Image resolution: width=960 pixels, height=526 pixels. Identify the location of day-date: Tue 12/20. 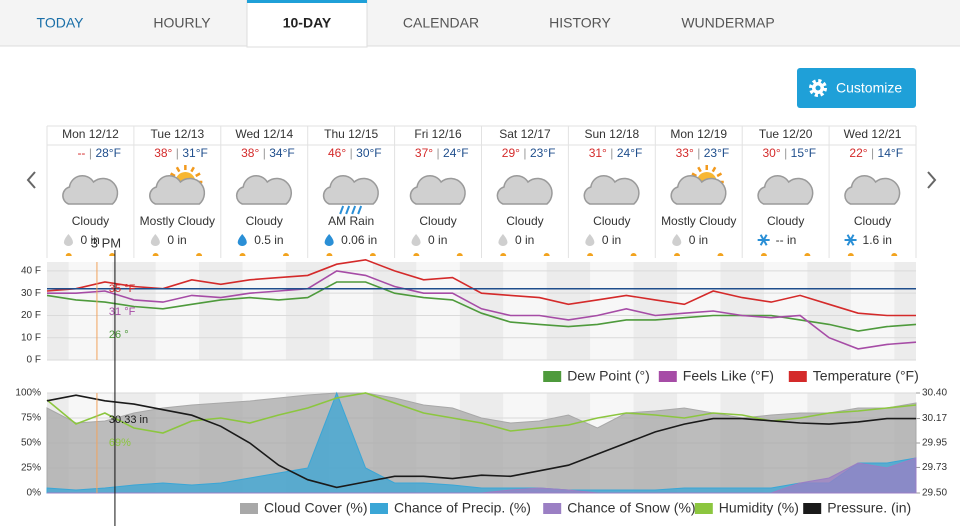
(786, 134).